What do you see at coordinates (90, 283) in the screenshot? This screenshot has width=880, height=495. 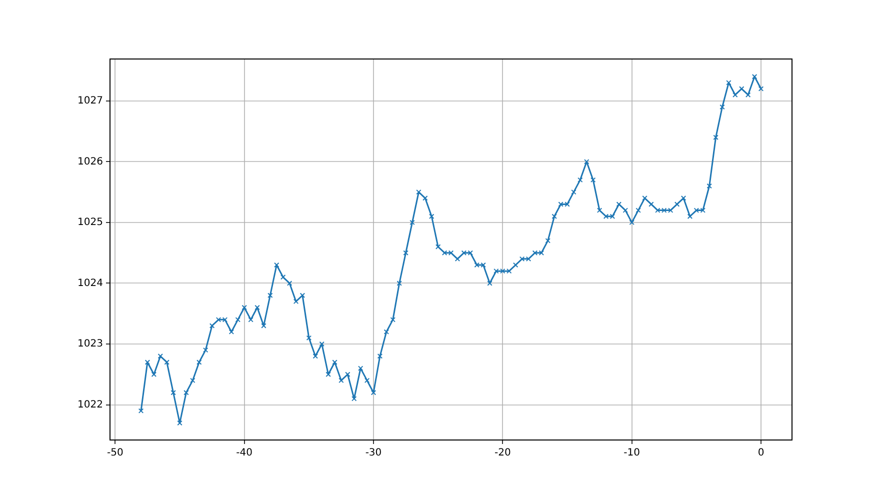 I see `y-tick-label: 1024` at bounding box center [90, 283].